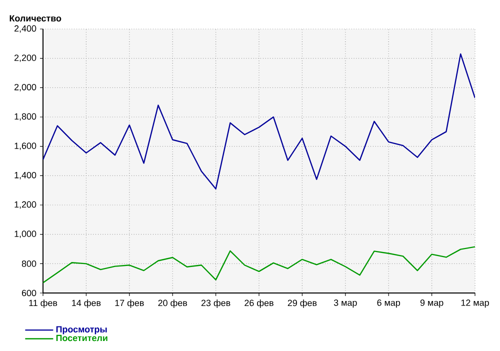 Image resolution: width=500 pixels, height=351 pixels. I want to click on x-tick-label: 14 фев, so click(86, 304).